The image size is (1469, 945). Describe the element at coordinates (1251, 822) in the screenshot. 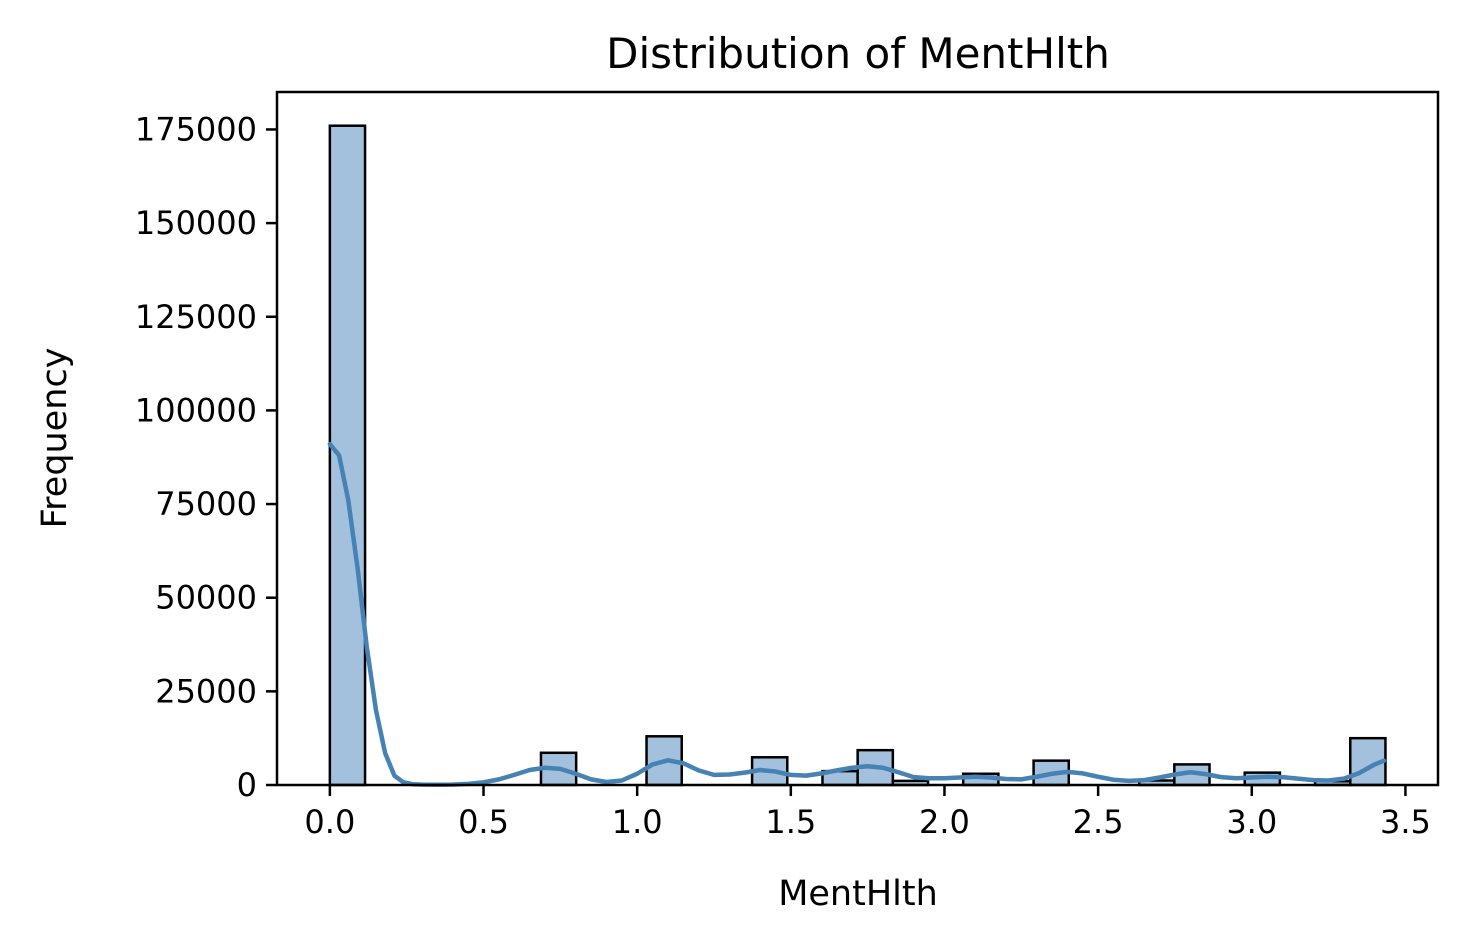

I see `x-tick-label: 3.0` at that location.